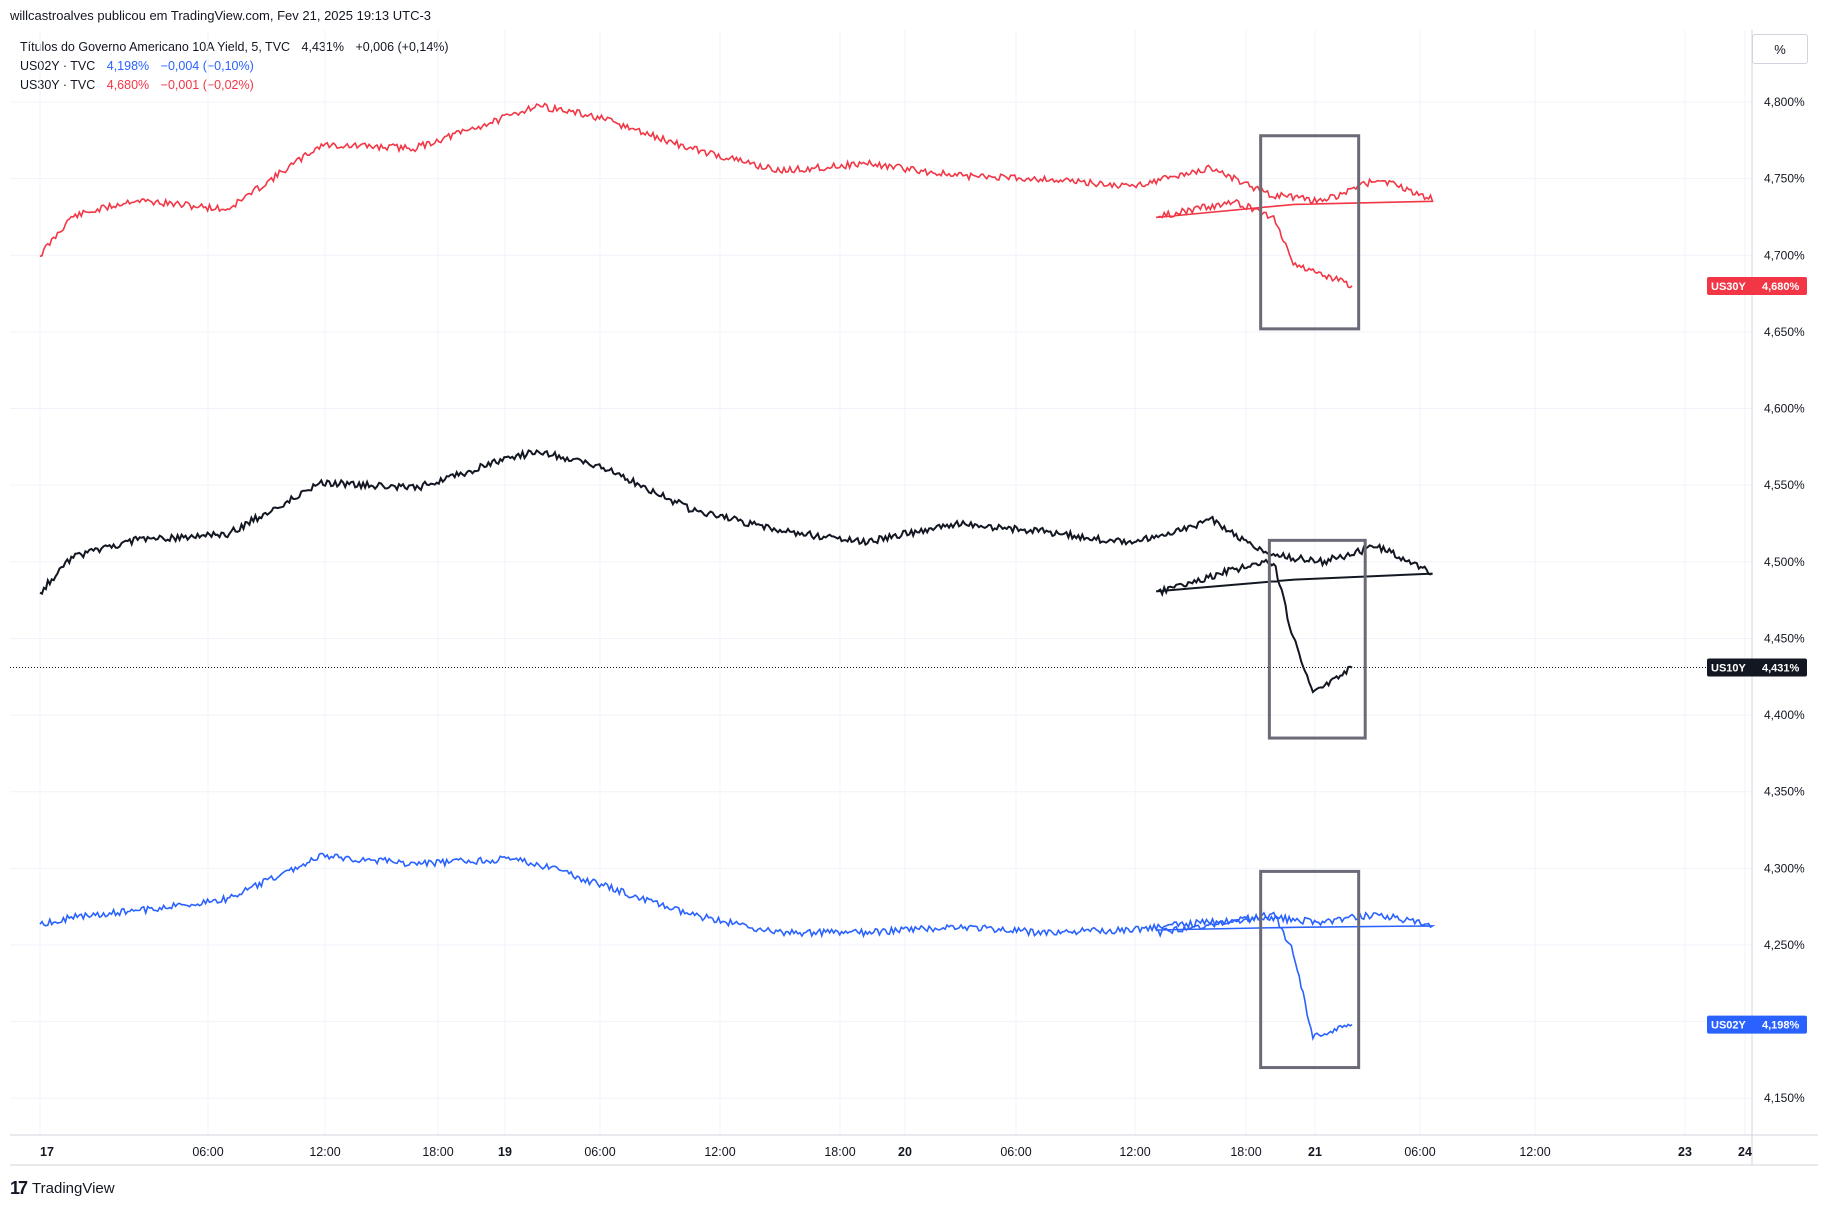  Describe the element at coordinates (1745, 1152) in the screenshot. I see `x-tick-label: 24` at that location.